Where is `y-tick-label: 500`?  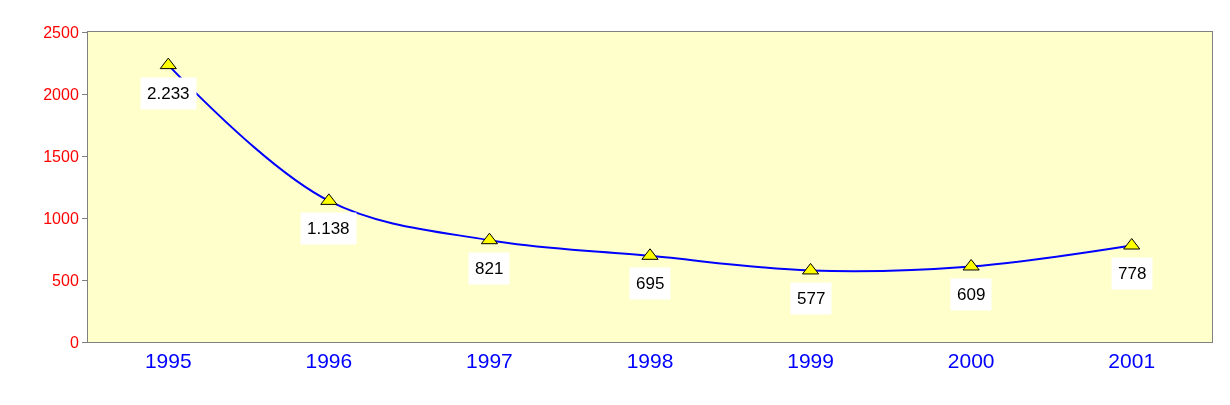 y-tick-label: 500 is located at coordinates (65, 280).